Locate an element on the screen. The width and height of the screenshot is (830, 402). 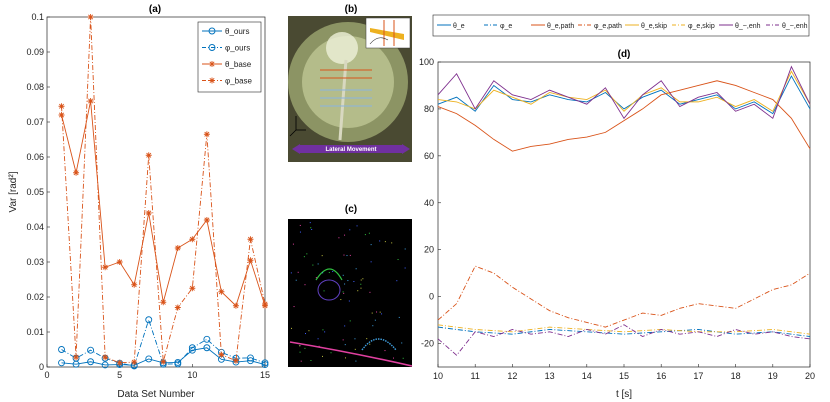
panel-d-legend-entry: θ_e is located at coordinates (459, 26).